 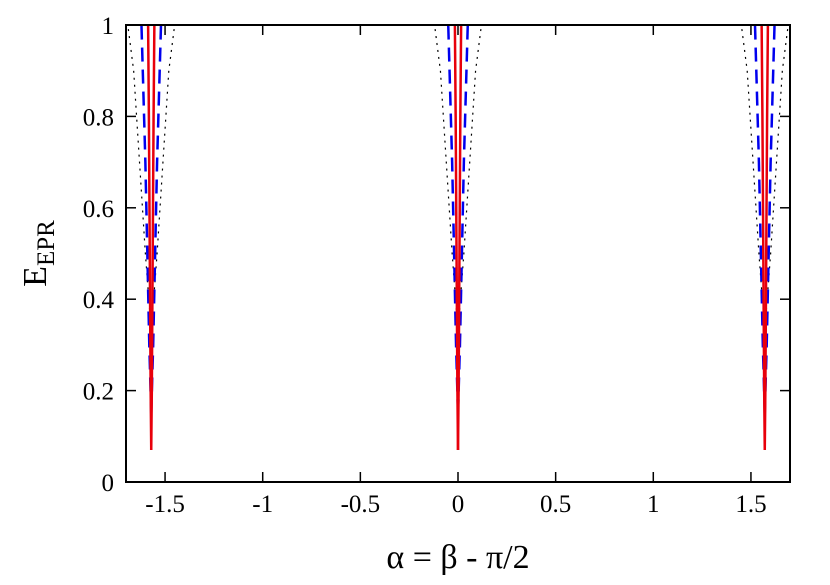 What do you see at coordinates (98, 392) in the screenshot?
I see `y-tick-label-1: 0.2` at bounding box center [98, 392].